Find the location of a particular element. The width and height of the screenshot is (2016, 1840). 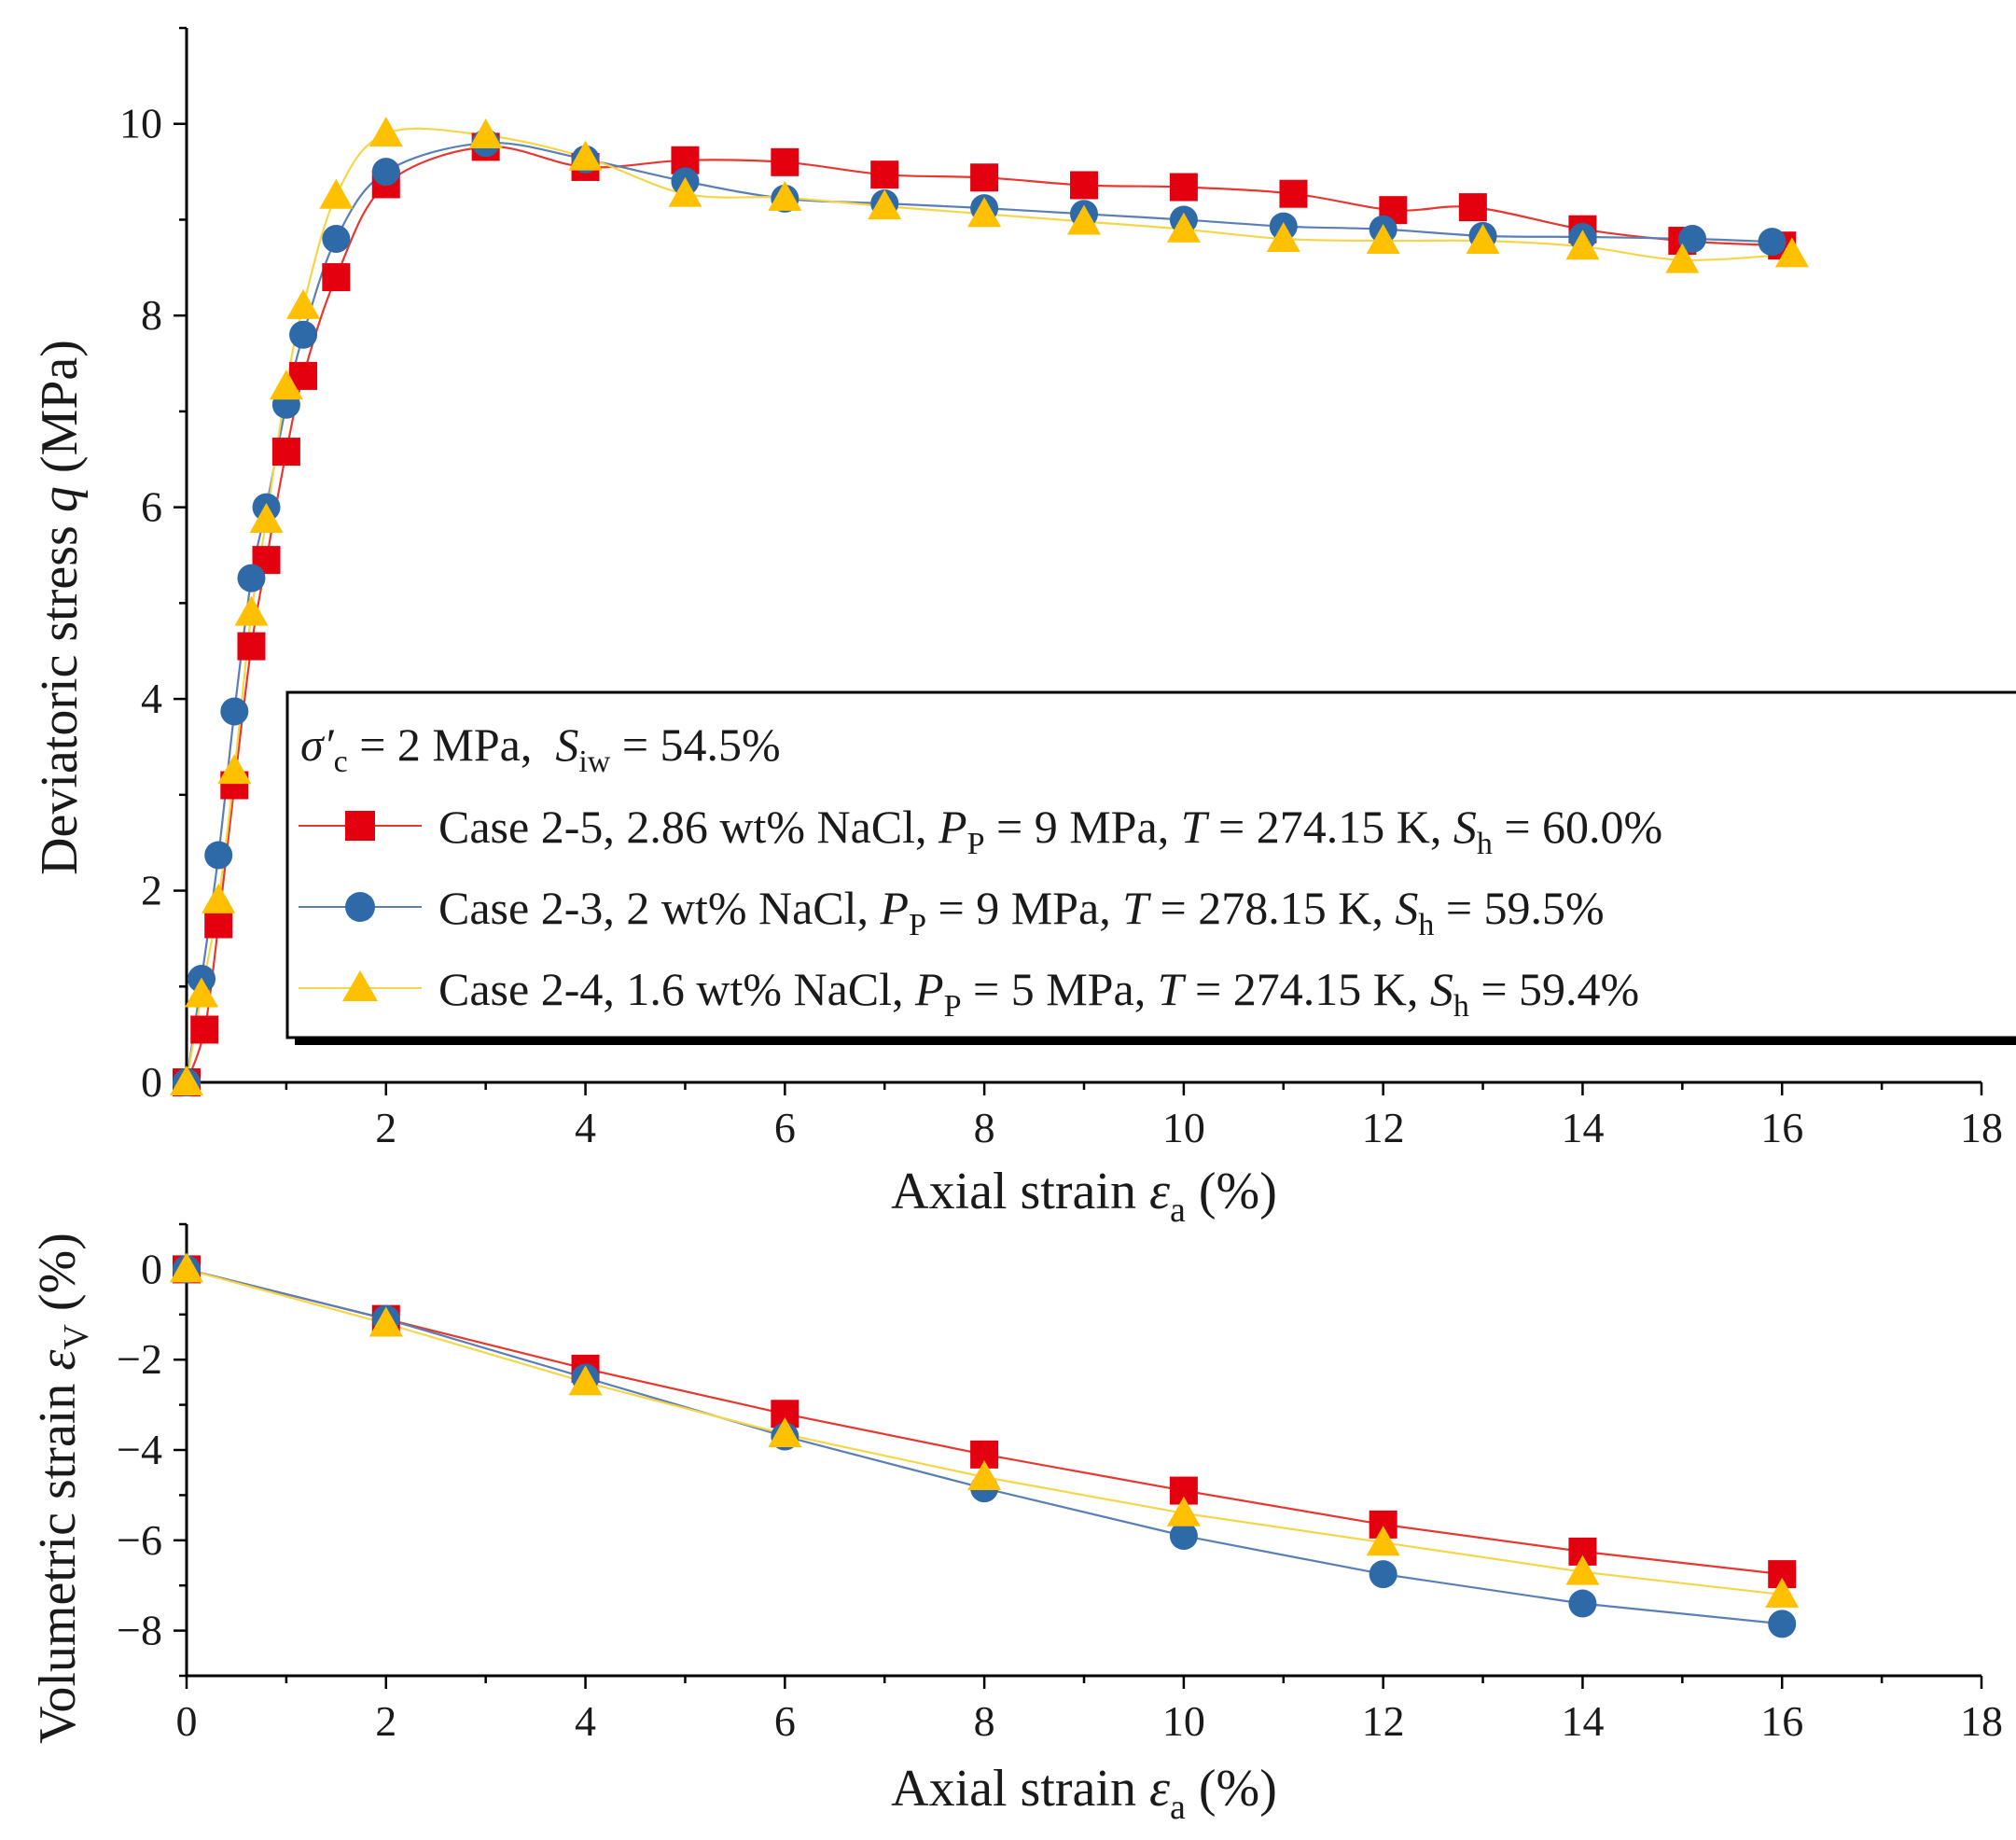

bottom-x-tick-label: 12 is located at coordinates (1384, 1721).